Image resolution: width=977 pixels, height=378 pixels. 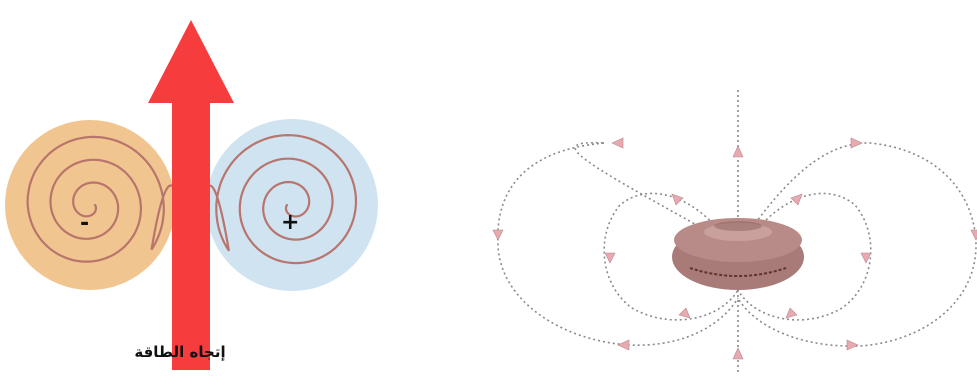 What do you see at coordinates (279, 199) in the screenshot?
I see `positive-vortex-spiral` at bounding box center [279, 199].